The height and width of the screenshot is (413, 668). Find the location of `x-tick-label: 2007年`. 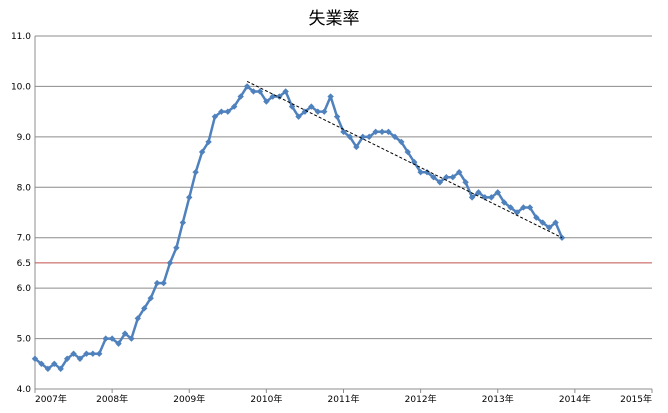

x-tick-label: 2007年 is located at coordinates (51, 399).